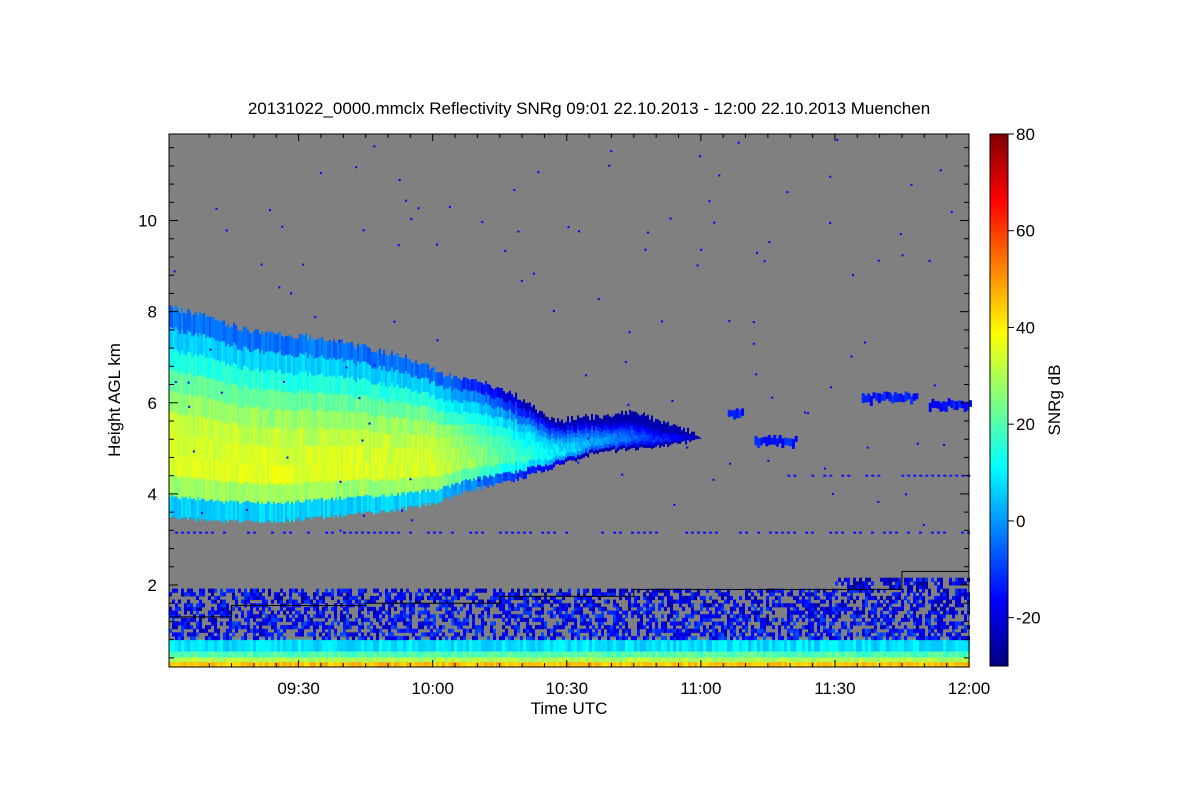  I want to click on colorbar-tick-label: 40, so click(1025, 327).